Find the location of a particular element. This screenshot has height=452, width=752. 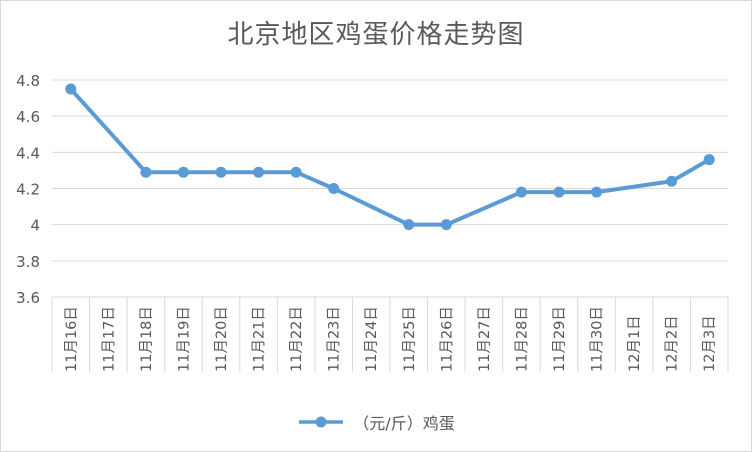

y-tick-label: 4.2 is located at coordinates (28, 190).